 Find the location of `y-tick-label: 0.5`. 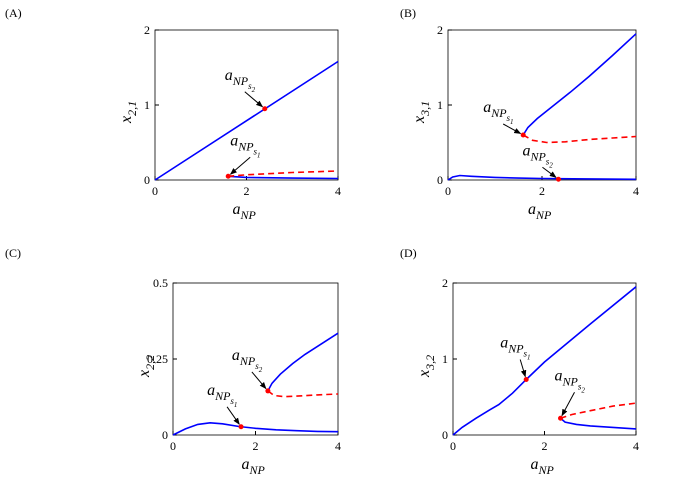

y-tick-label: 0.5 is located at coordinates (160, 283).